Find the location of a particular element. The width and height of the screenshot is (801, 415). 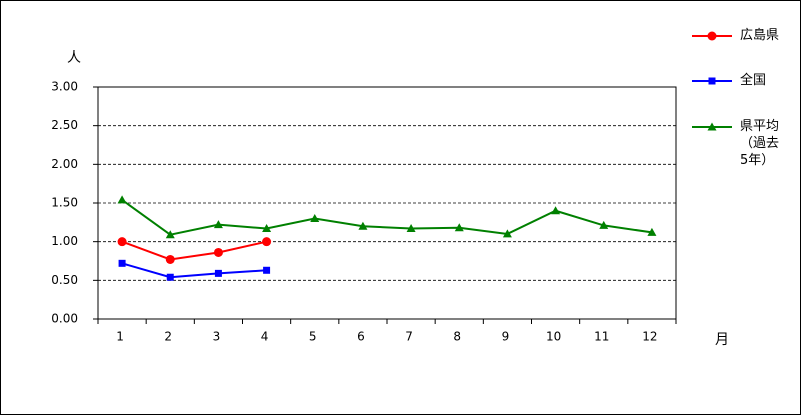

x-tick-label: 11 is located at coordinates (601, 337).